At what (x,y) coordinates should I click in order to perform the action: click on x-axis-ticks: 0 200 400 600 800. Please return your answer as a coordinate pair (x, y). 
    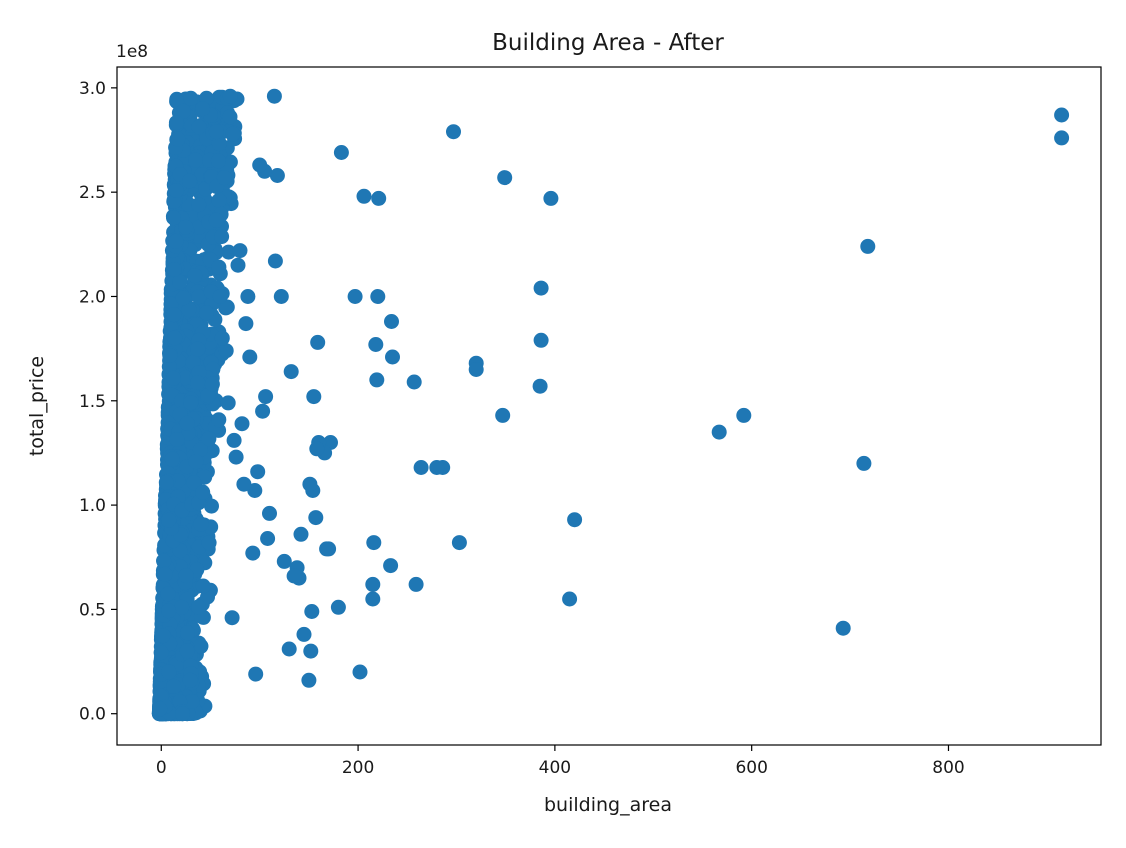
    Looking at the image, I should click on (560, 761).